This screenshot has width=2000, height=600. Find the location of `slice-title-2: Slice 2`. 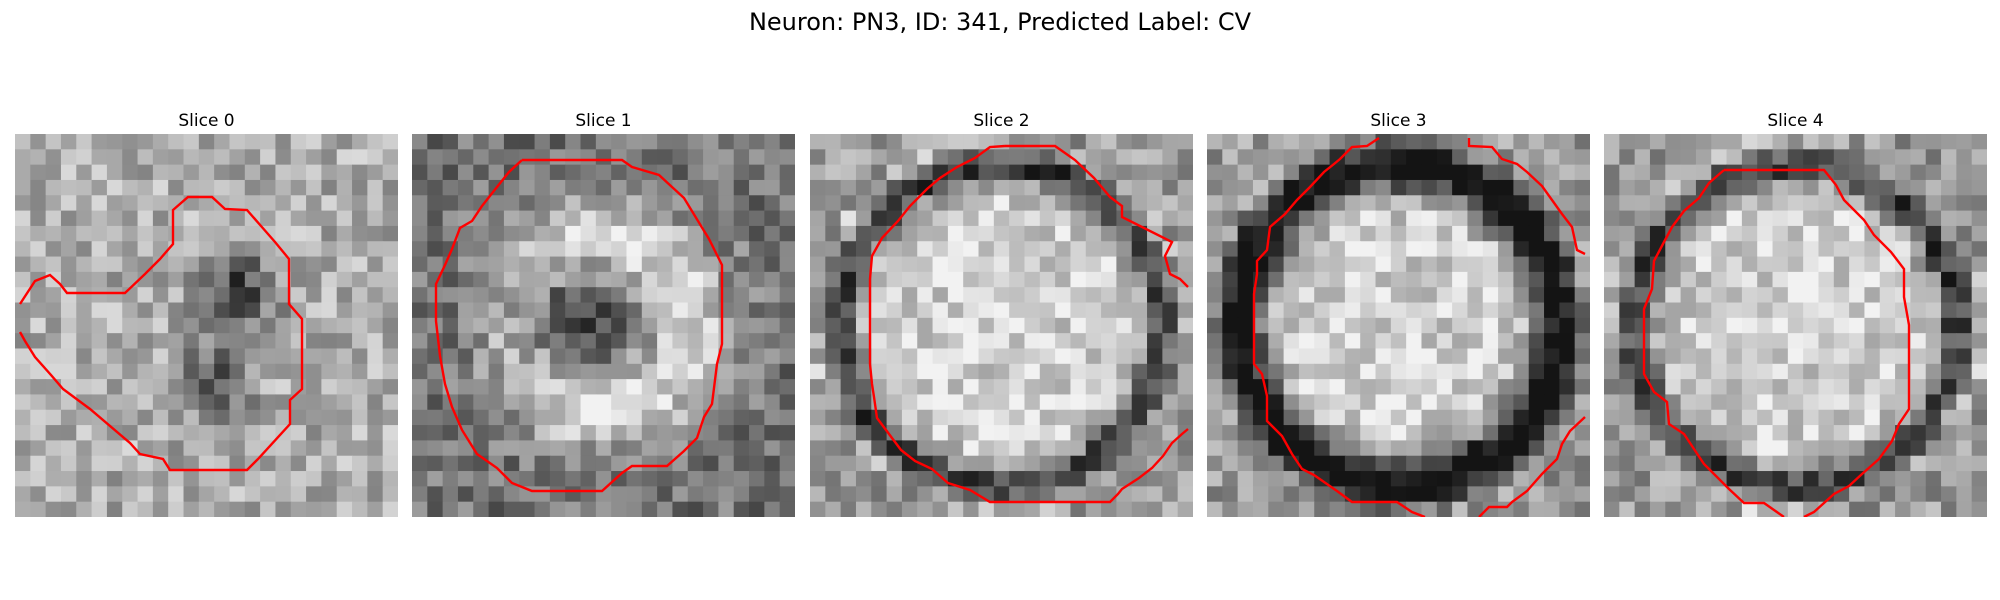

slice-title-2: Slice 2 is located at coordinates (1001, 121).